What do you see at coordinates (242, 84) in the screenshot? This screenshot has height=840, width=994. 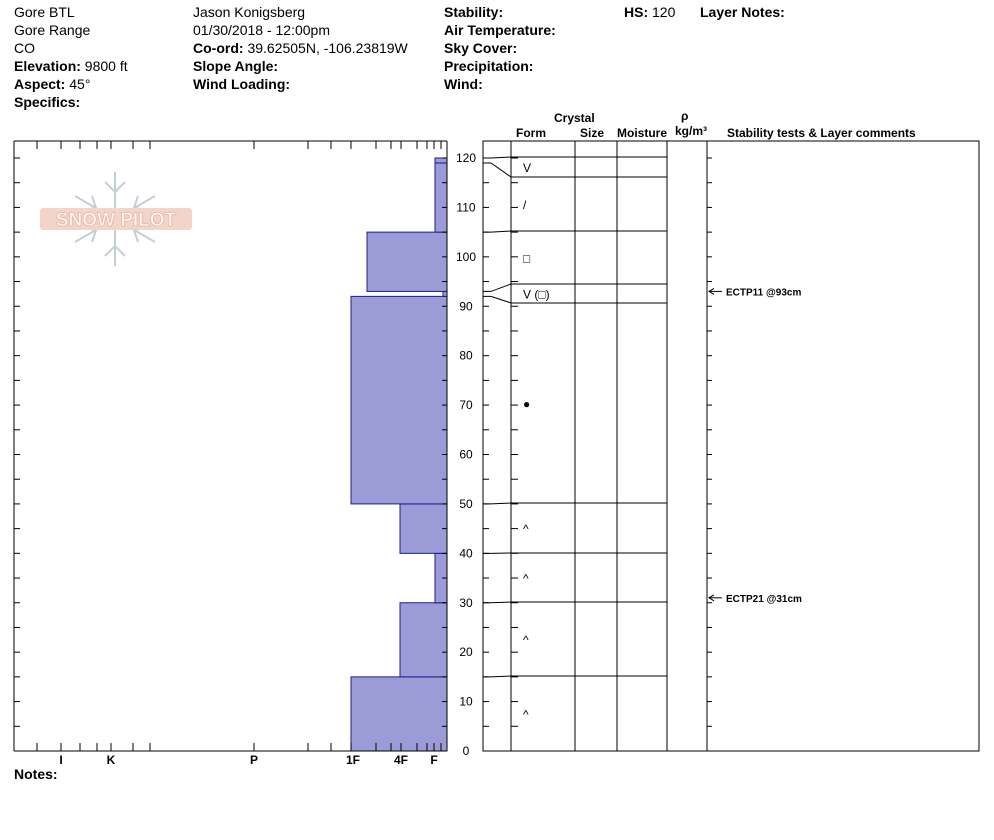 I see `wind-loading-label: Wind Loading:` at bounding box center [242, 84].